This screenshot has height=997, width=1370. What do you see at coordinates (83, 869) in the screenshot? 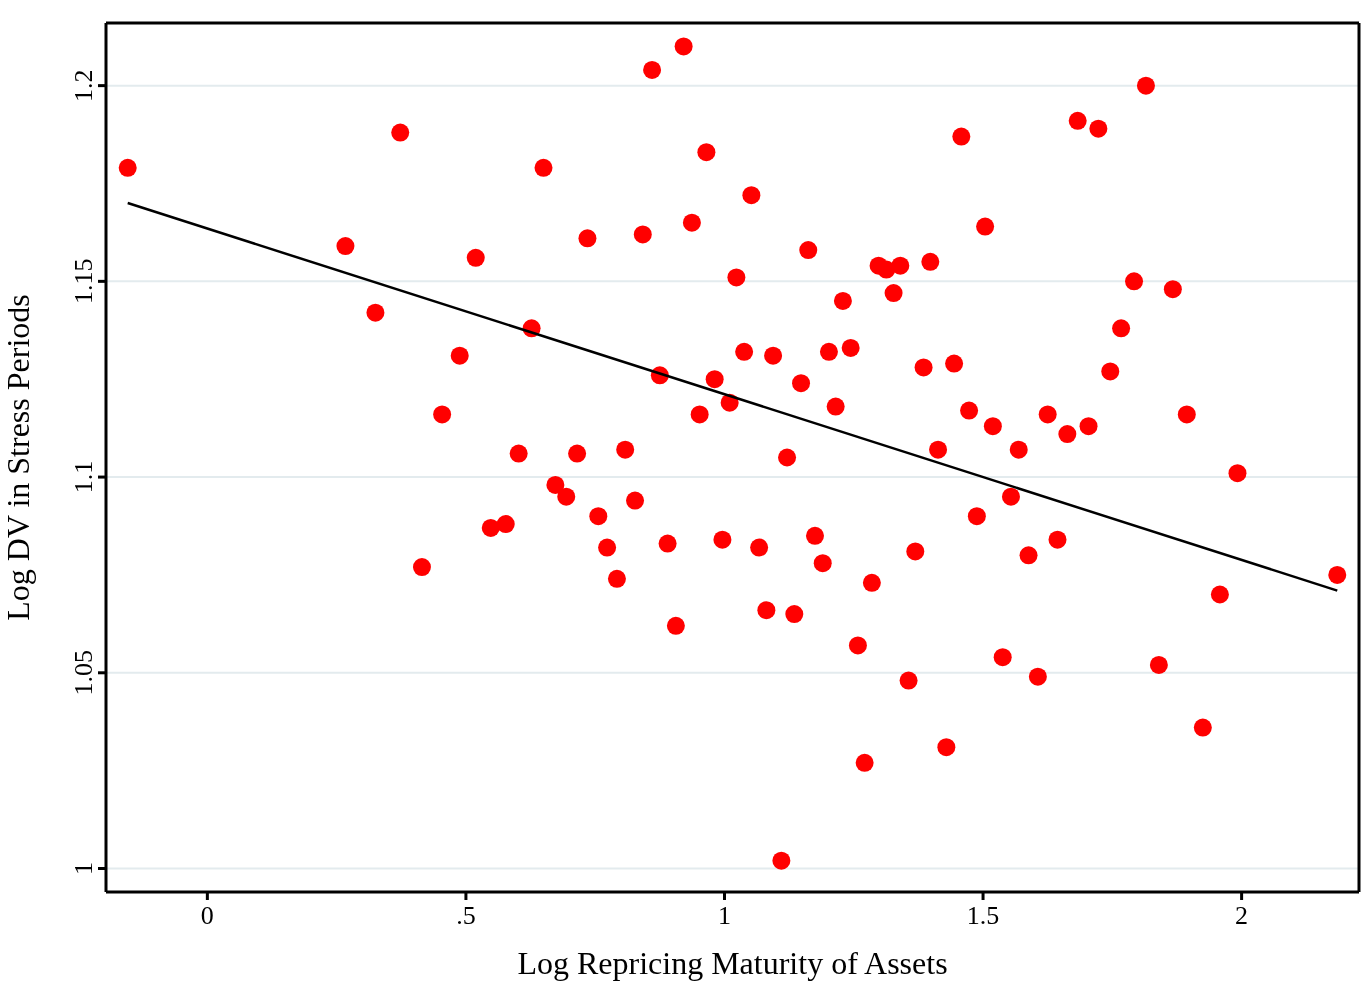
I see `y-tick-label: 1` at bounding box center [83, 869].